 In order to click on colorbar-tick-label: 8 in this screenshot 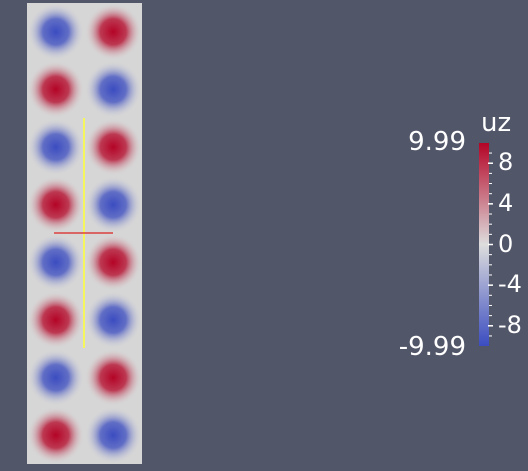, I will do `click(506, 162)`.